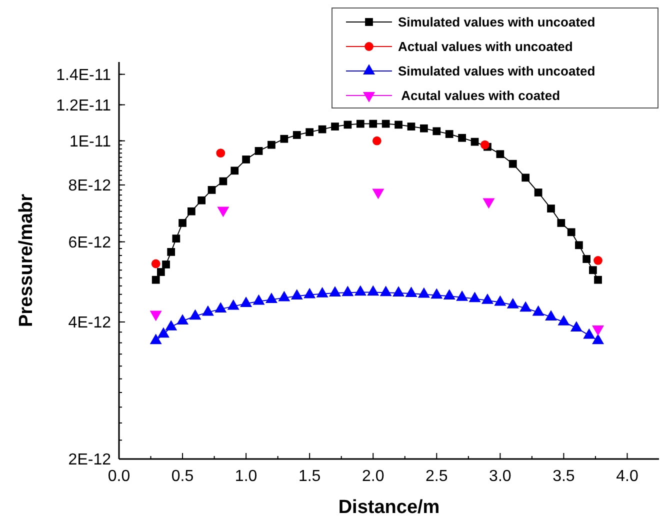  I want to click on x-tick-label: 2.5, so click(437, 476).